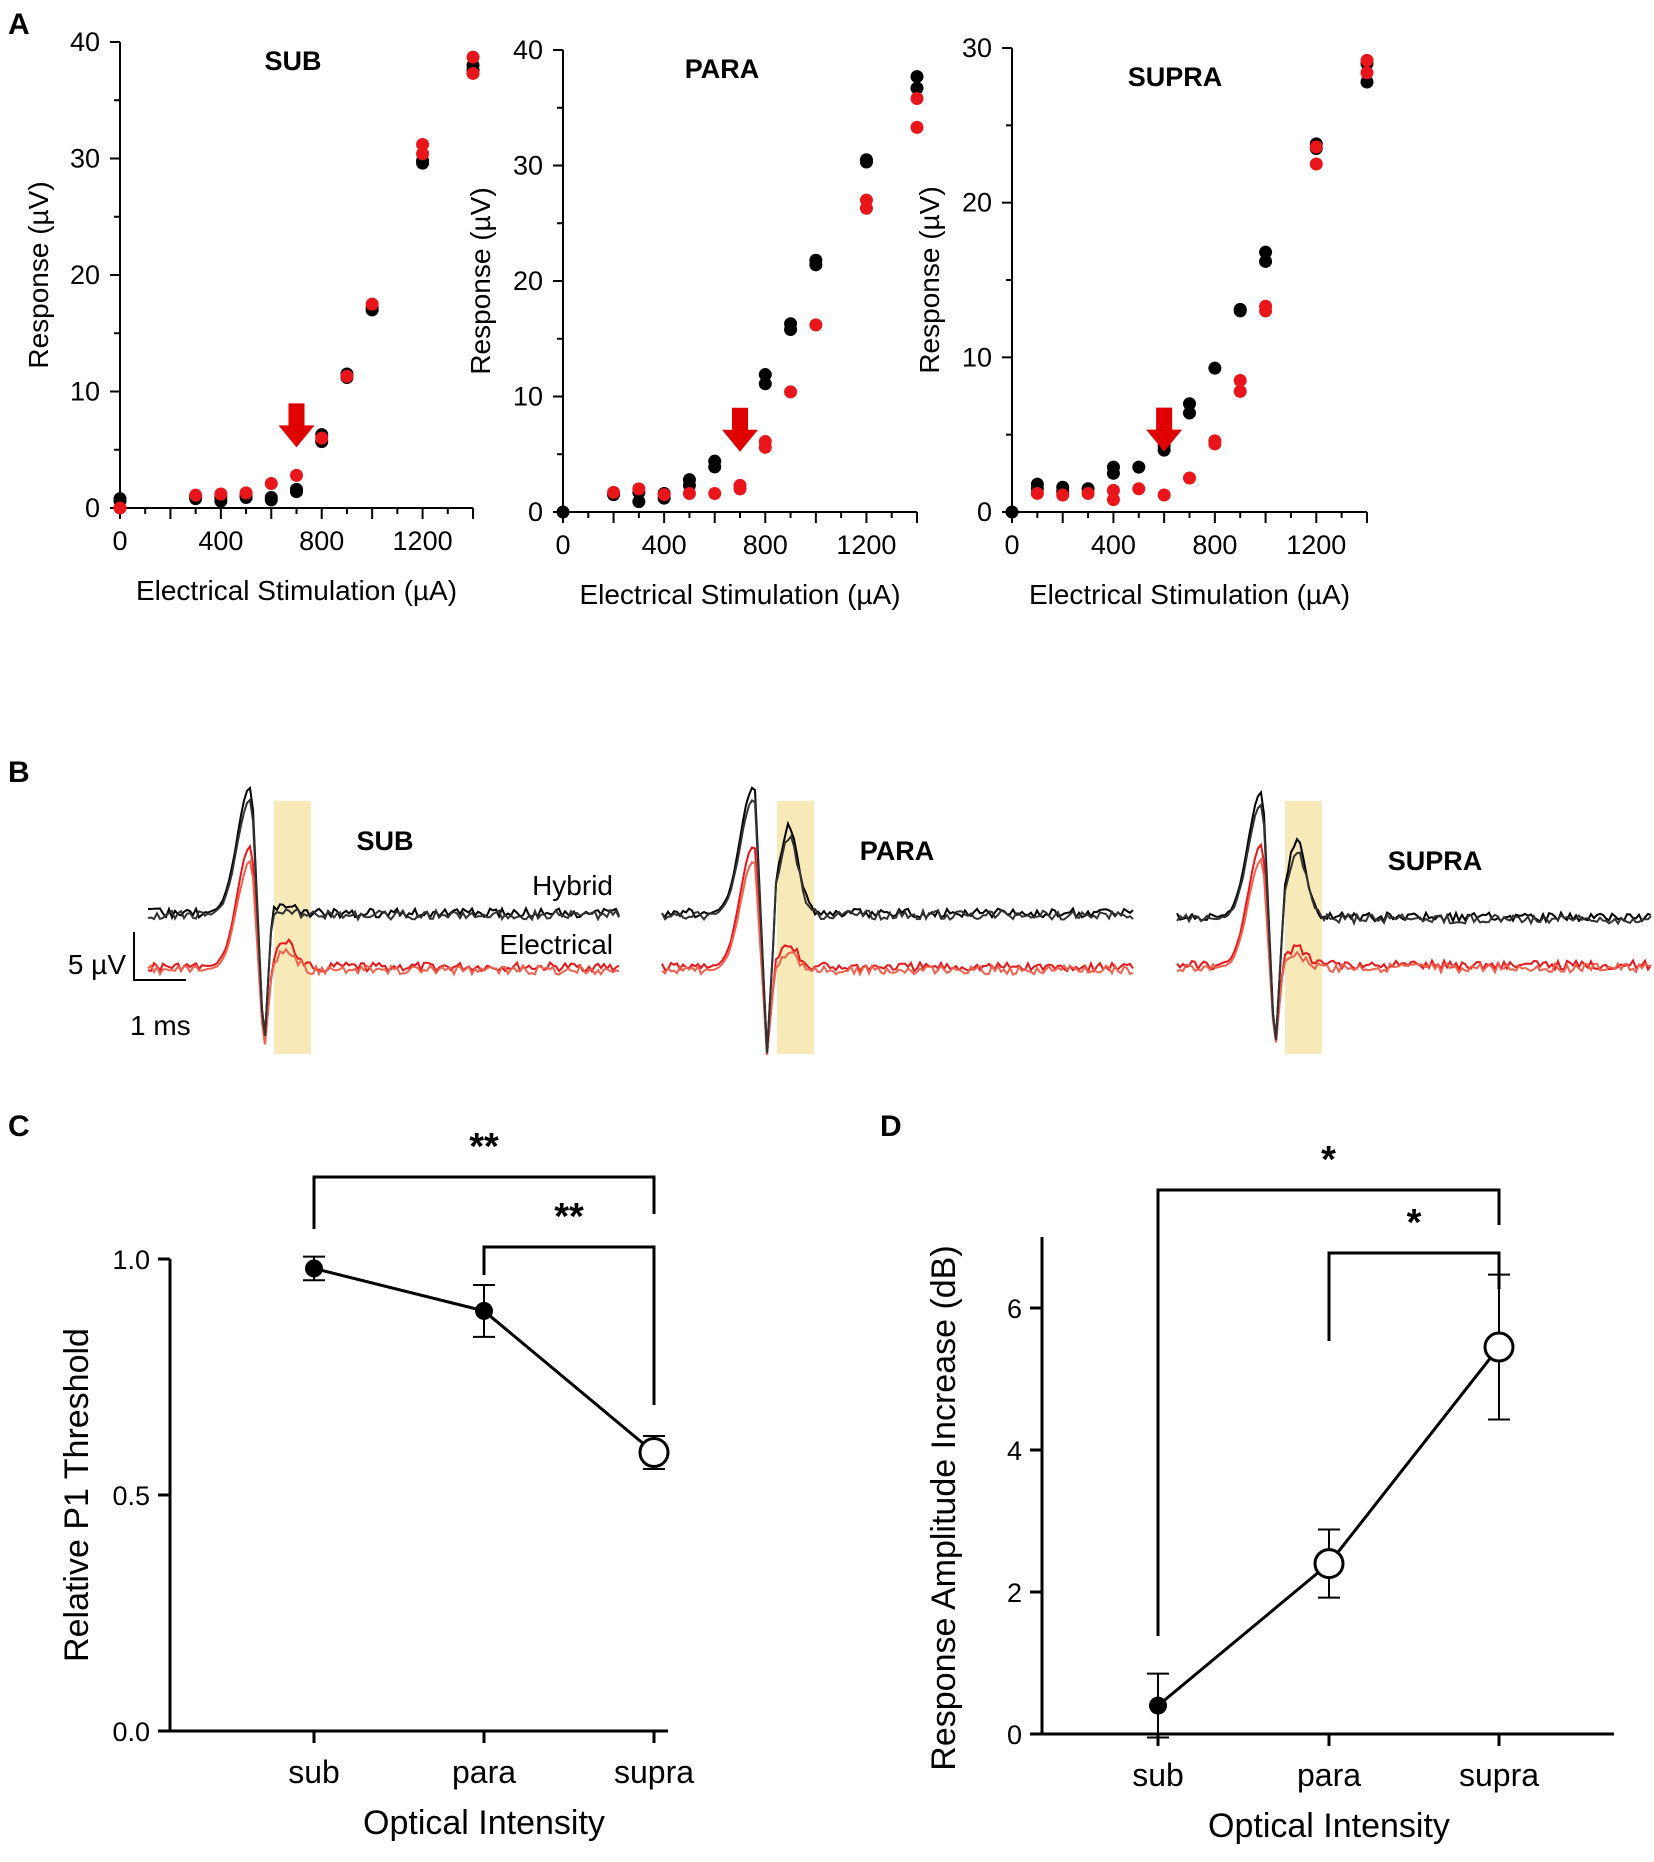 The width and height of the screenshot is (1654, 1862). What do you see at coordinates (977, 203) in the screenshot?
I see `y-tick-label-supra: 20` at bounding box center [977, 203].